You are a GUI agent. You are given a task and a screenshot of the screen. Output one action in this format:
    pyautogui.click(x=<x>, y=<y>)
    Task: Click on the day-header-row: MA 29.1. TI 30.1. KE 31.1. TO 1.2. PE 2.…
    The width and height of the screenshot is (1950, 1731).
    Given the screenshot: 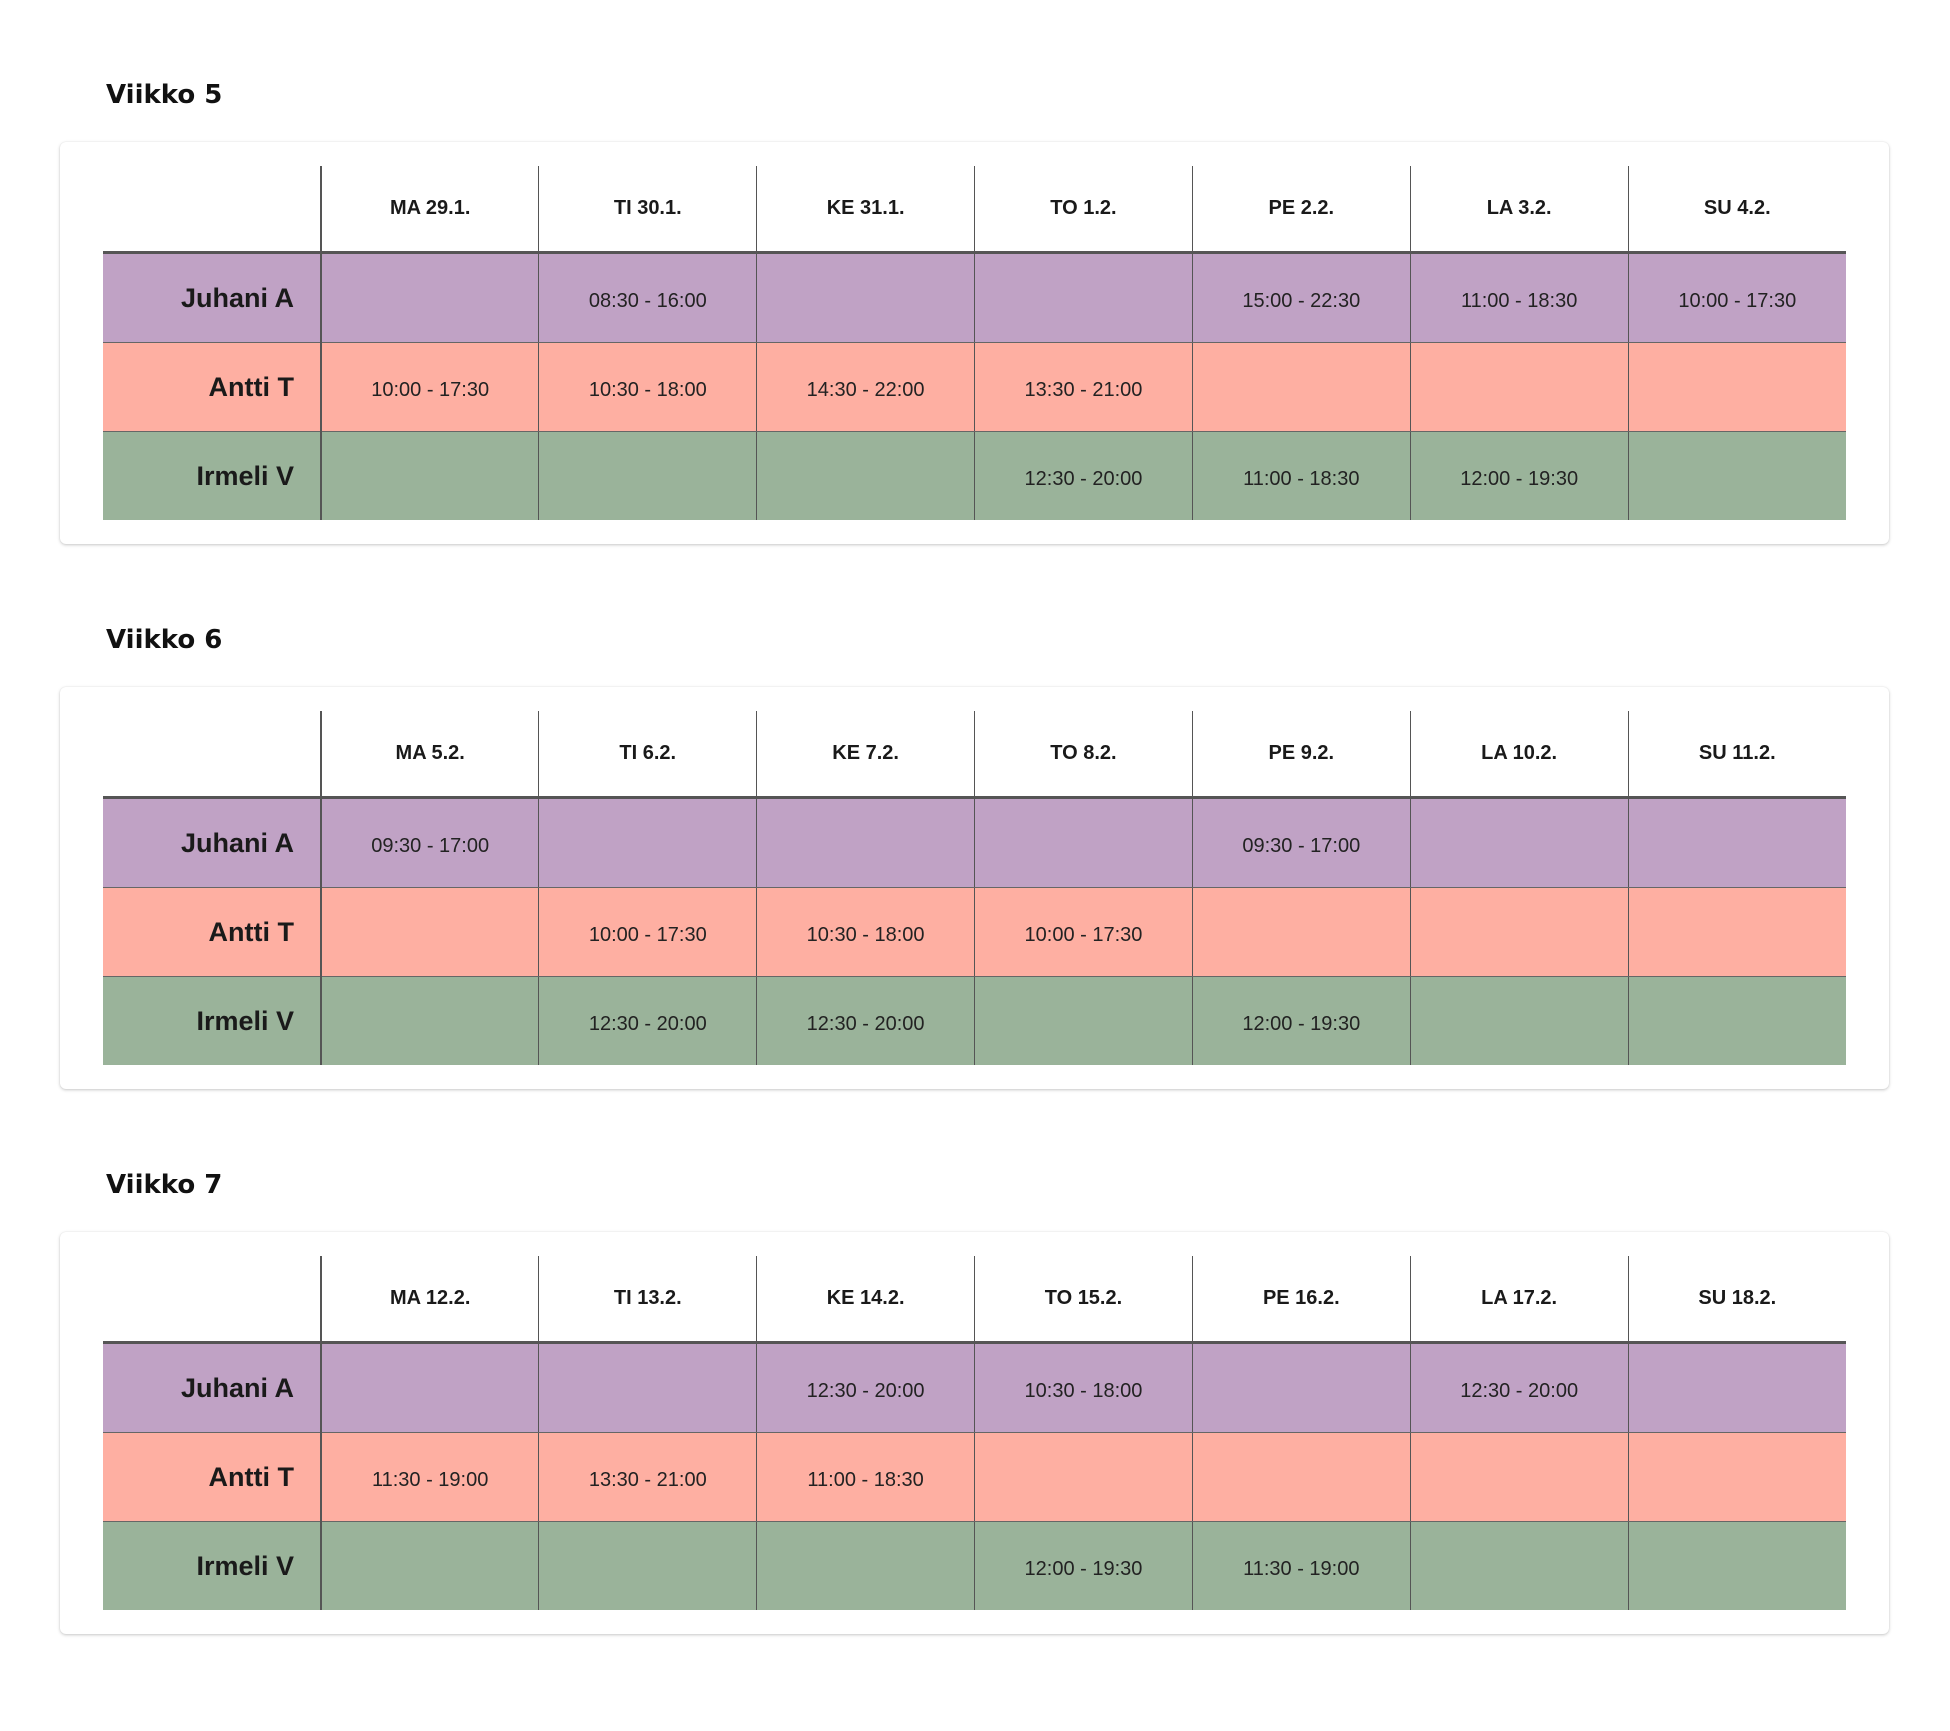 What is the action you would take?
    pyautogui.click(x=974, y=210)
    